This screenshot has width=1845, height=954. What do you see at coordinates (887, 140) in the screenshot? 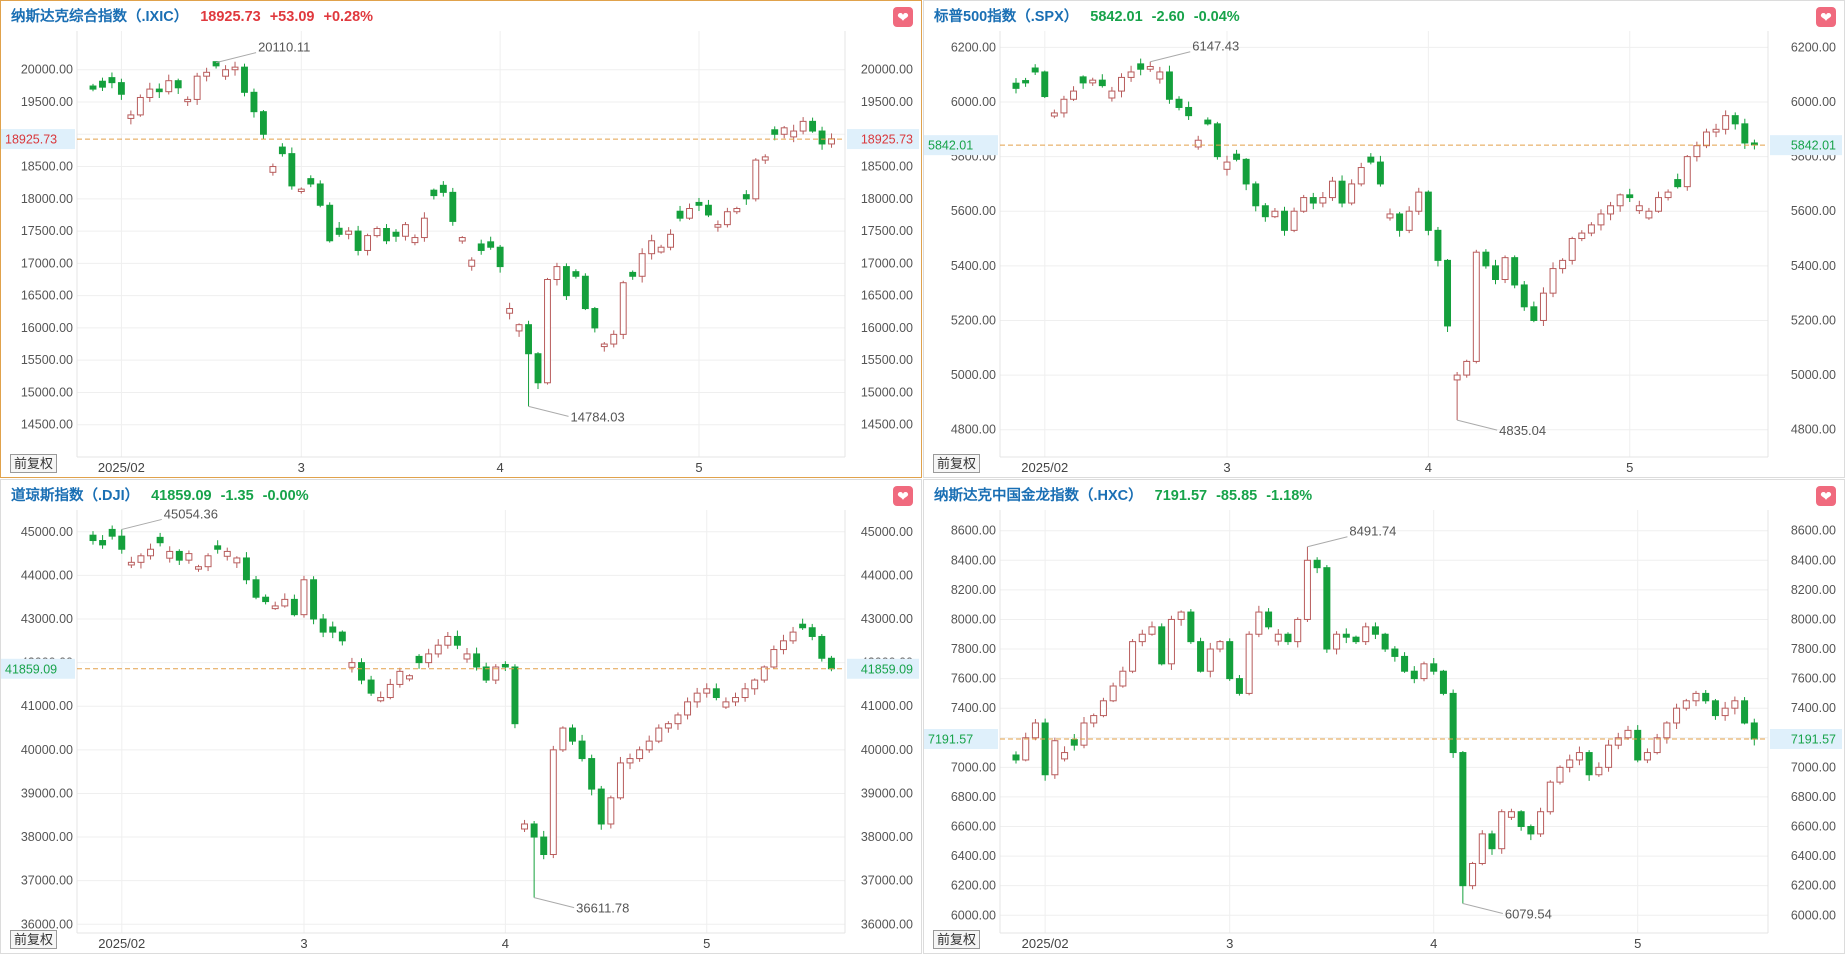
I see `current-price-label-right: 18925.73` at bounding box center [887, 140].